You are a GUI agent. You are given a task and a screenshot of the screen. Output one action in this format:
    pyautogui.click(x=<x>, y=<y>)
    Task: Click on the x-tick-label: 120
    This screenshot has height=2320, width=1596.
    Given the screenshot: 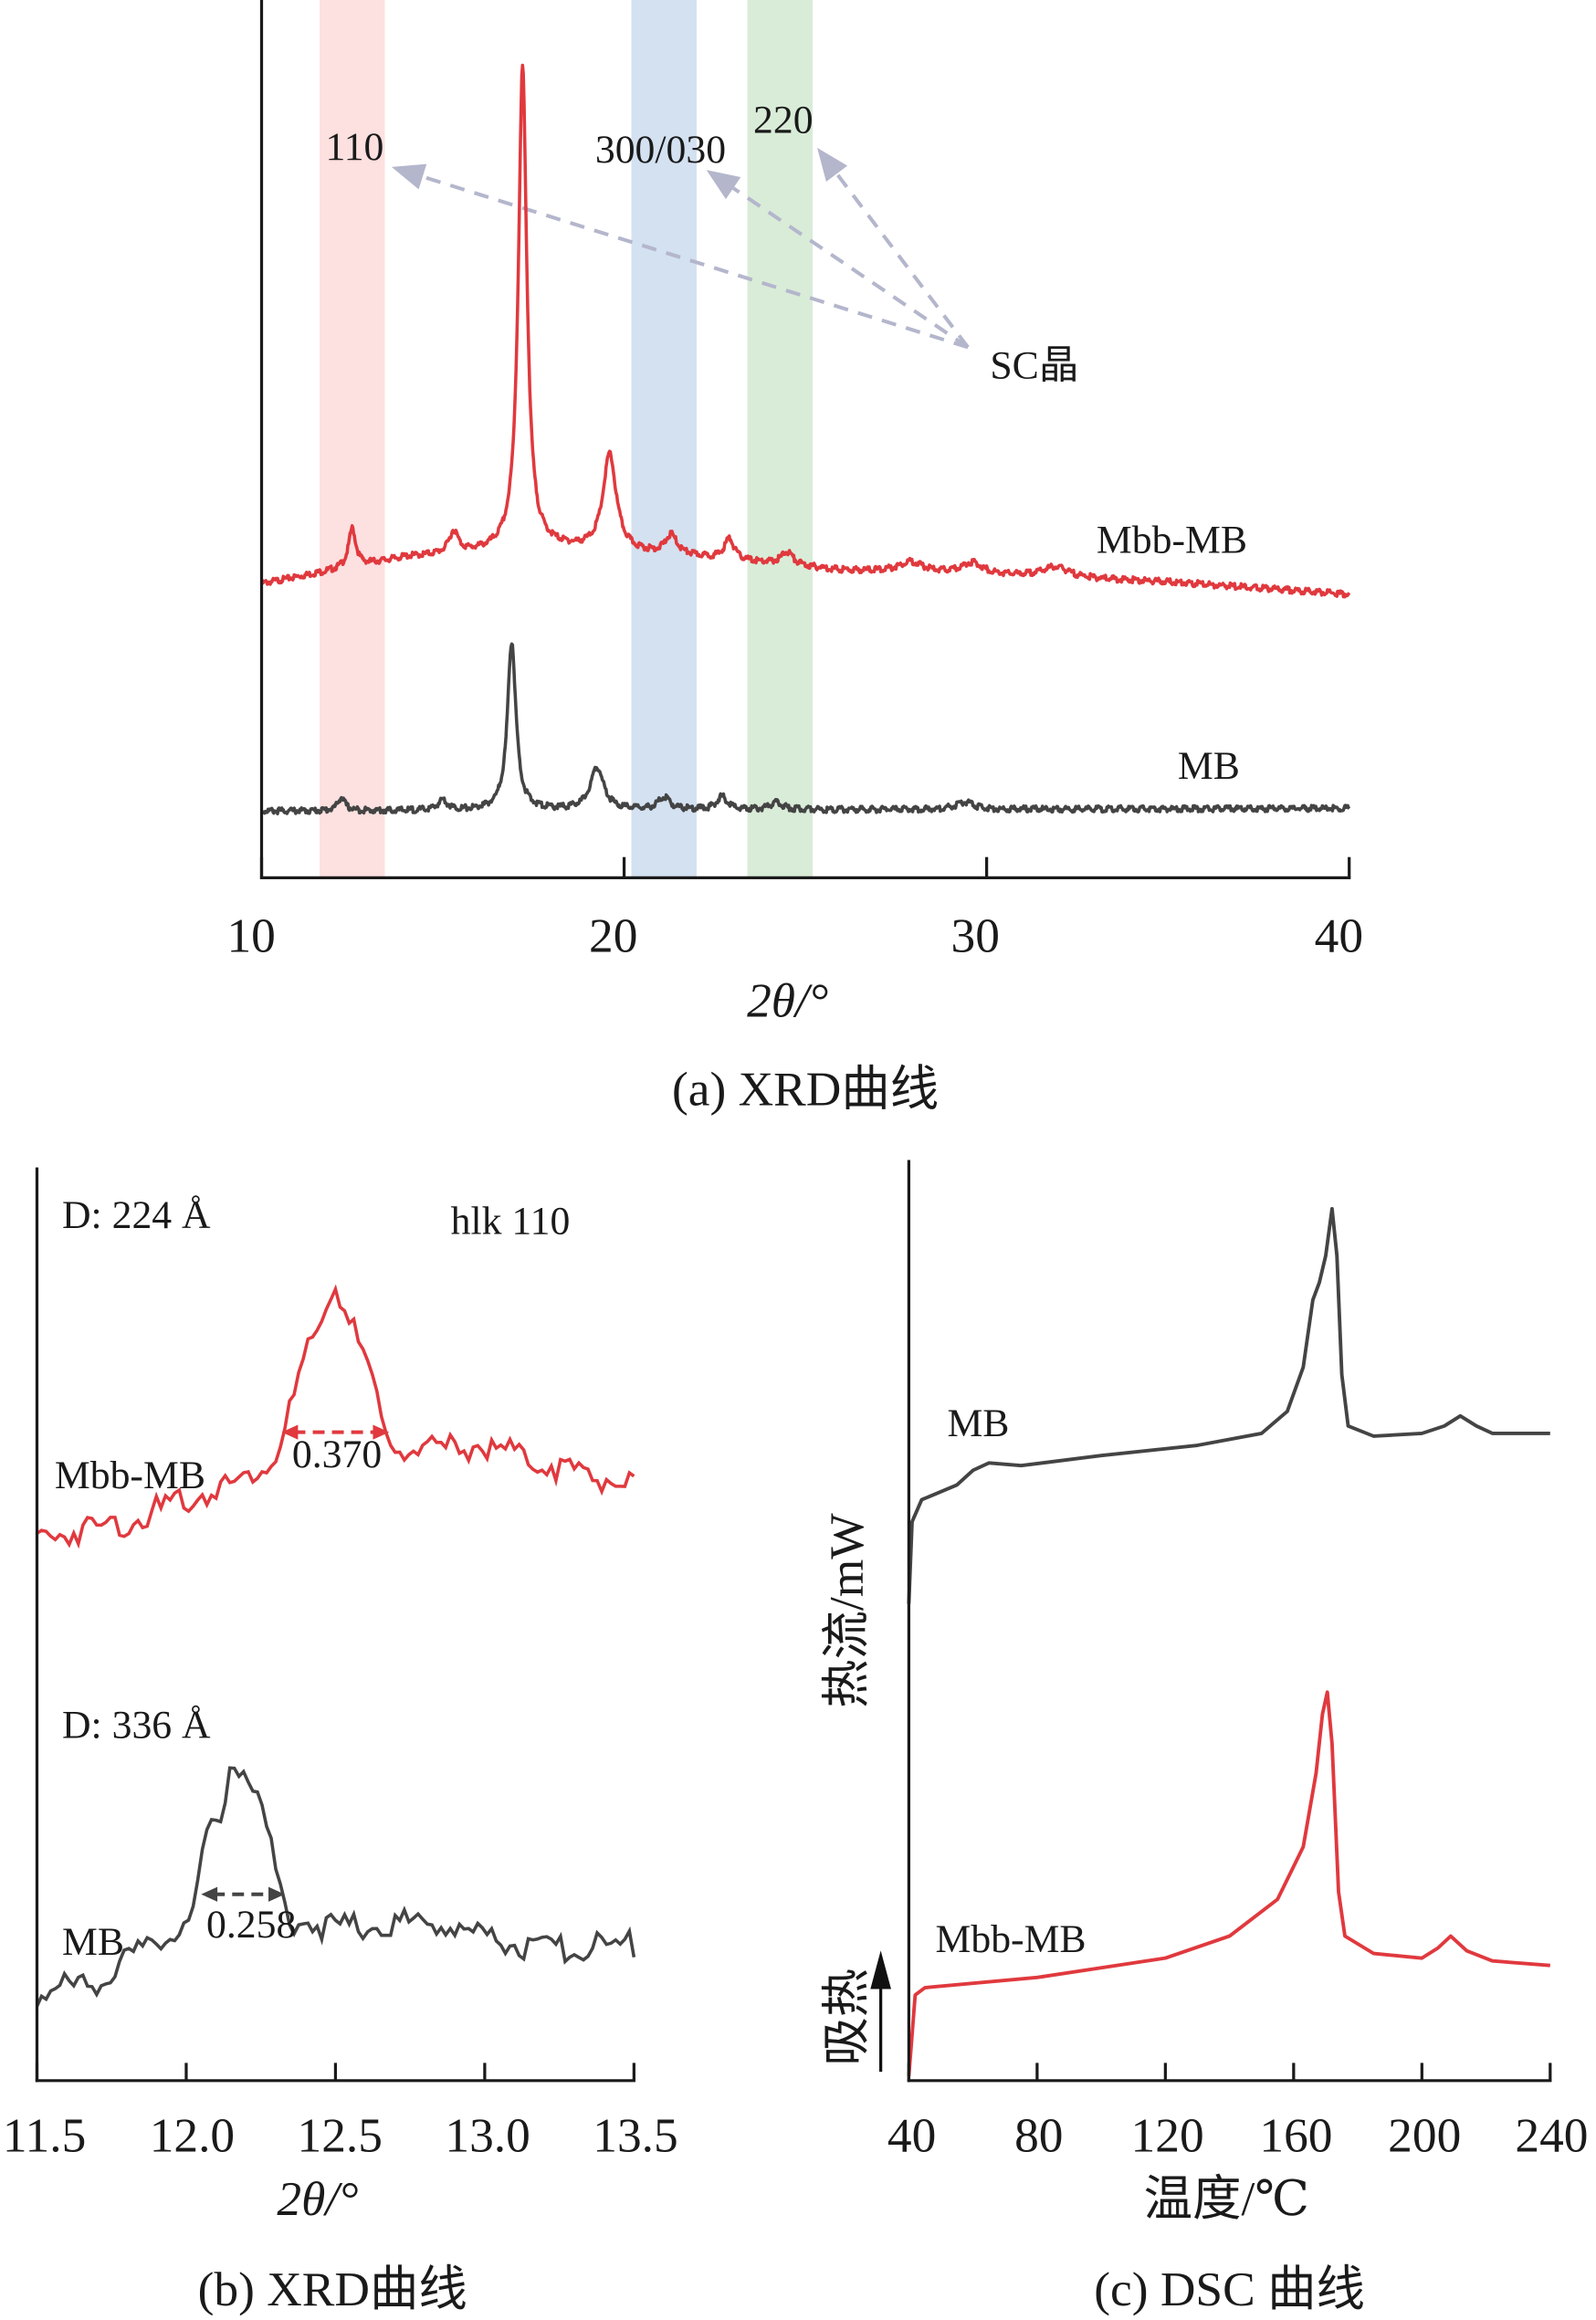 What is the action you would take?
    pyautogui.click(x=1167, y=2134)
    